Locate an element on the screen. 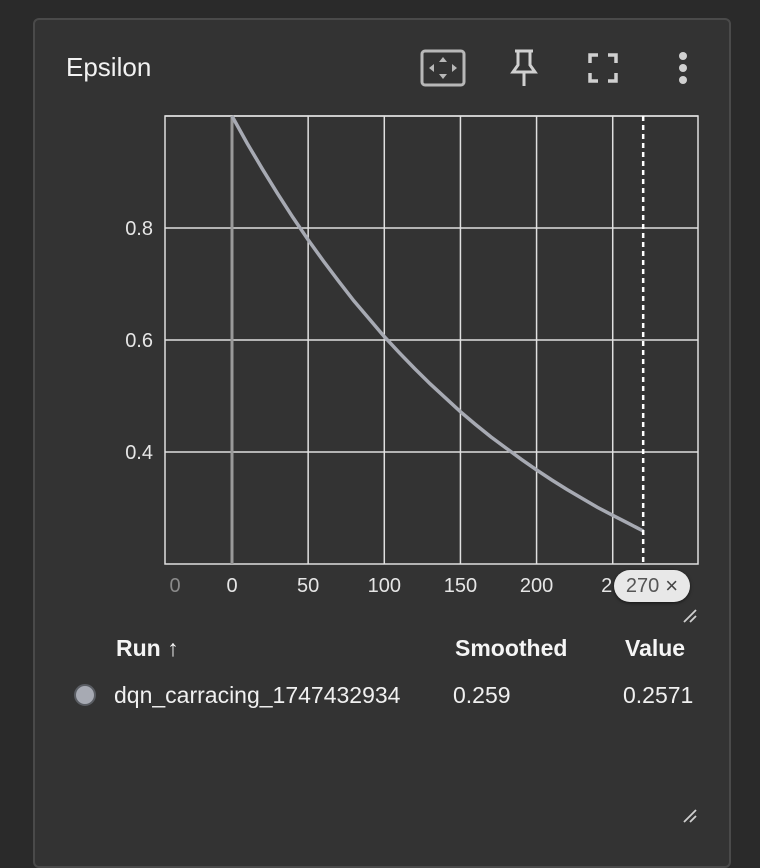 The image size is (760, 868). step-chip: 270 × is located at coordinates (652, 586).